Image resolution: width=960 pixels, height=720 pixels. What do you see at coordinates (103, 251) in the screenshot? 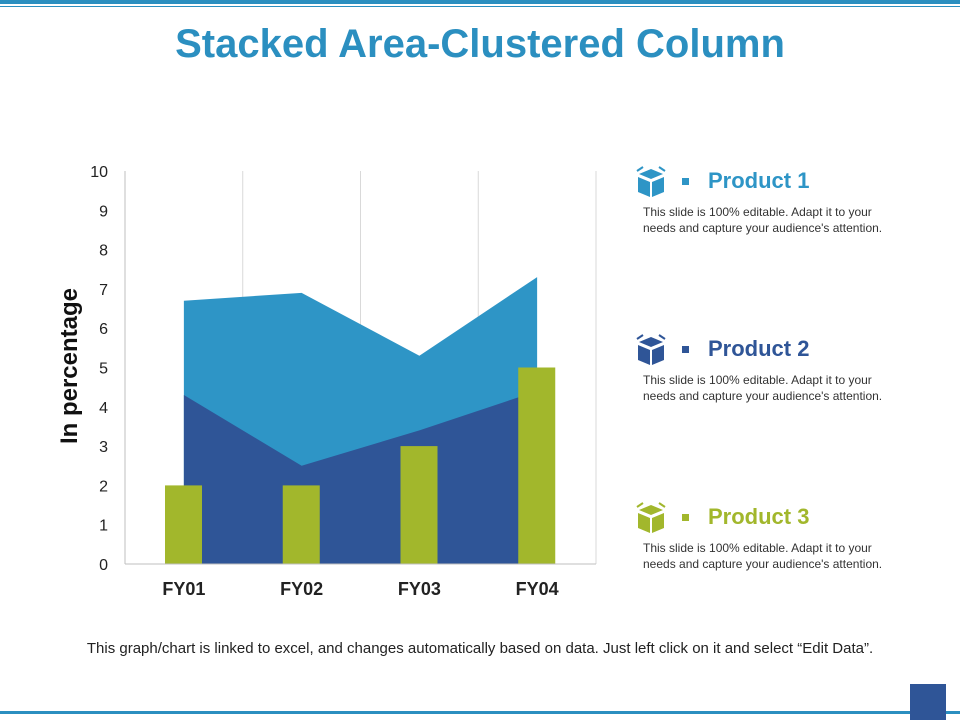
I see `y-tick-label: 8` at bounding box center [103, 251].